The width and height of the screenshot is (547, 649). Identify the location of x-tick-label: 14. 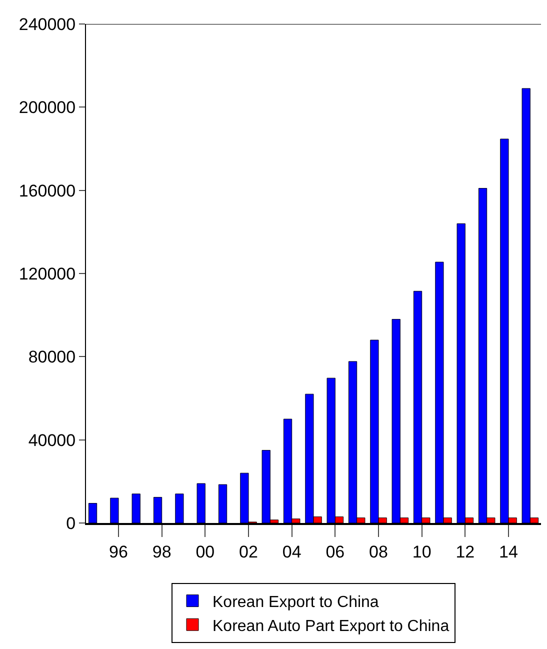
(508, 552).